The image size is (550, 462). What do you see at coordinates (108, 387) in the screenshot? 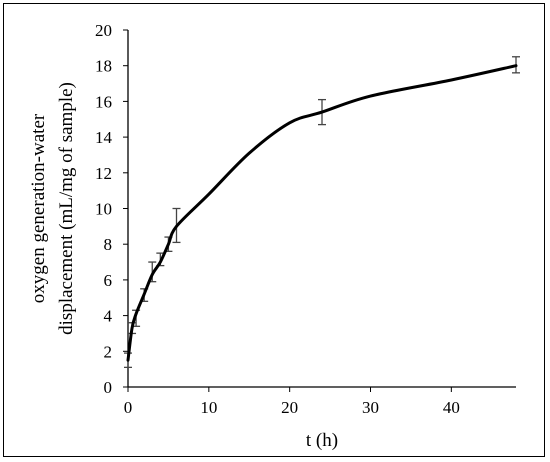
I see `y-tick-label: 0` at bounding box center [108, 387].